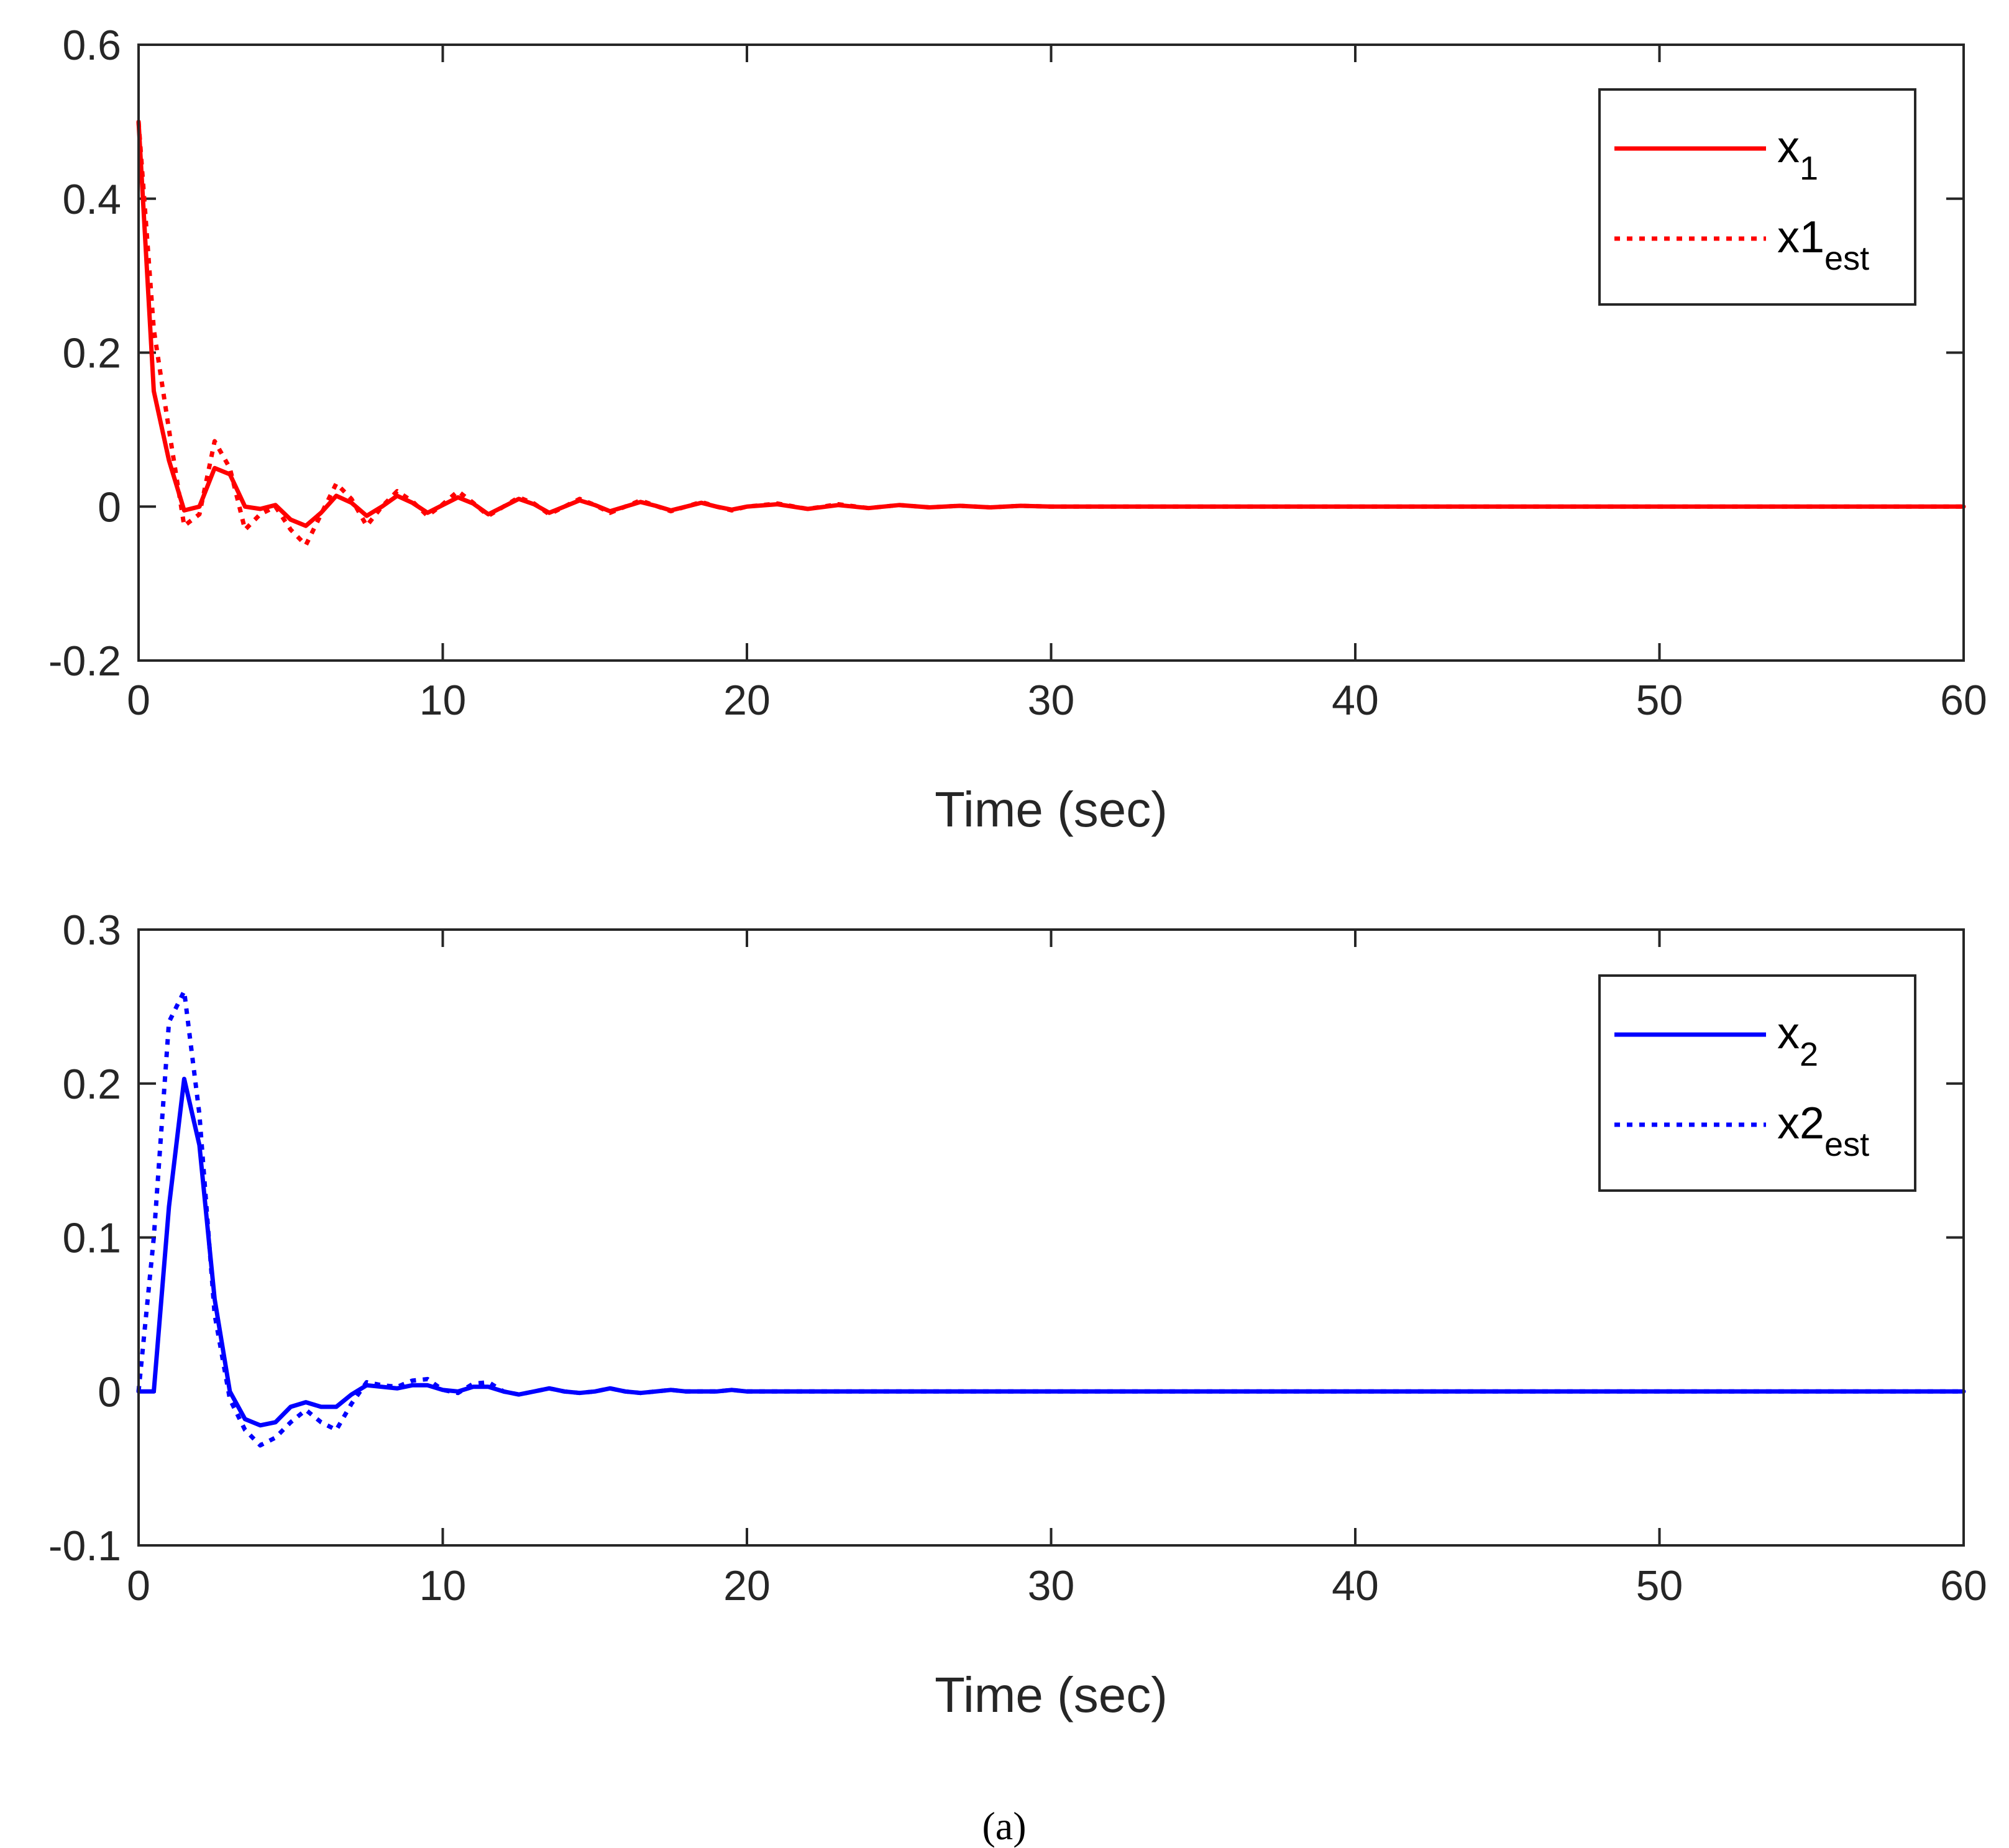 This screenshot has width=2009, height=1848. I want to click on legend-label-subscript: 2, so click(1809, 1054).